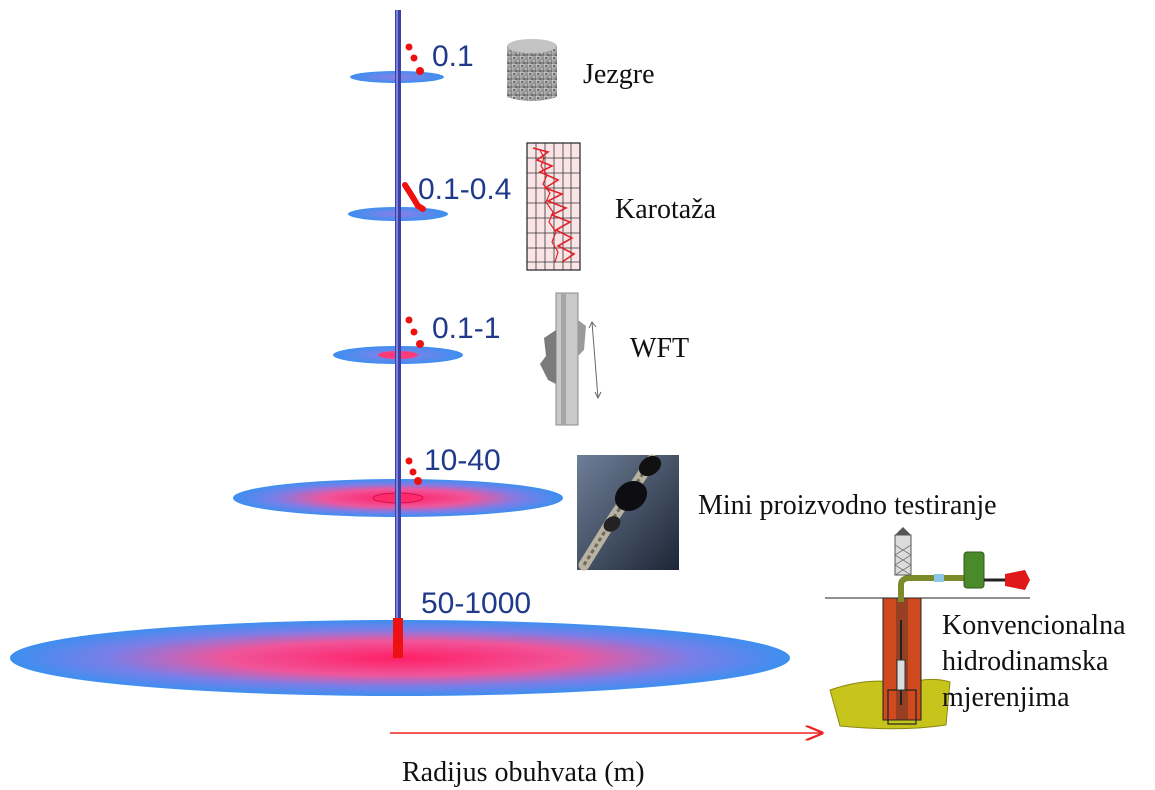 The width and height of the screenshot is (1155, 790). What do you see at coordinates (511, 359) in the screenshot?
I see `level-wft: 0.1-1 WFT` at bounding box center [511, 359].